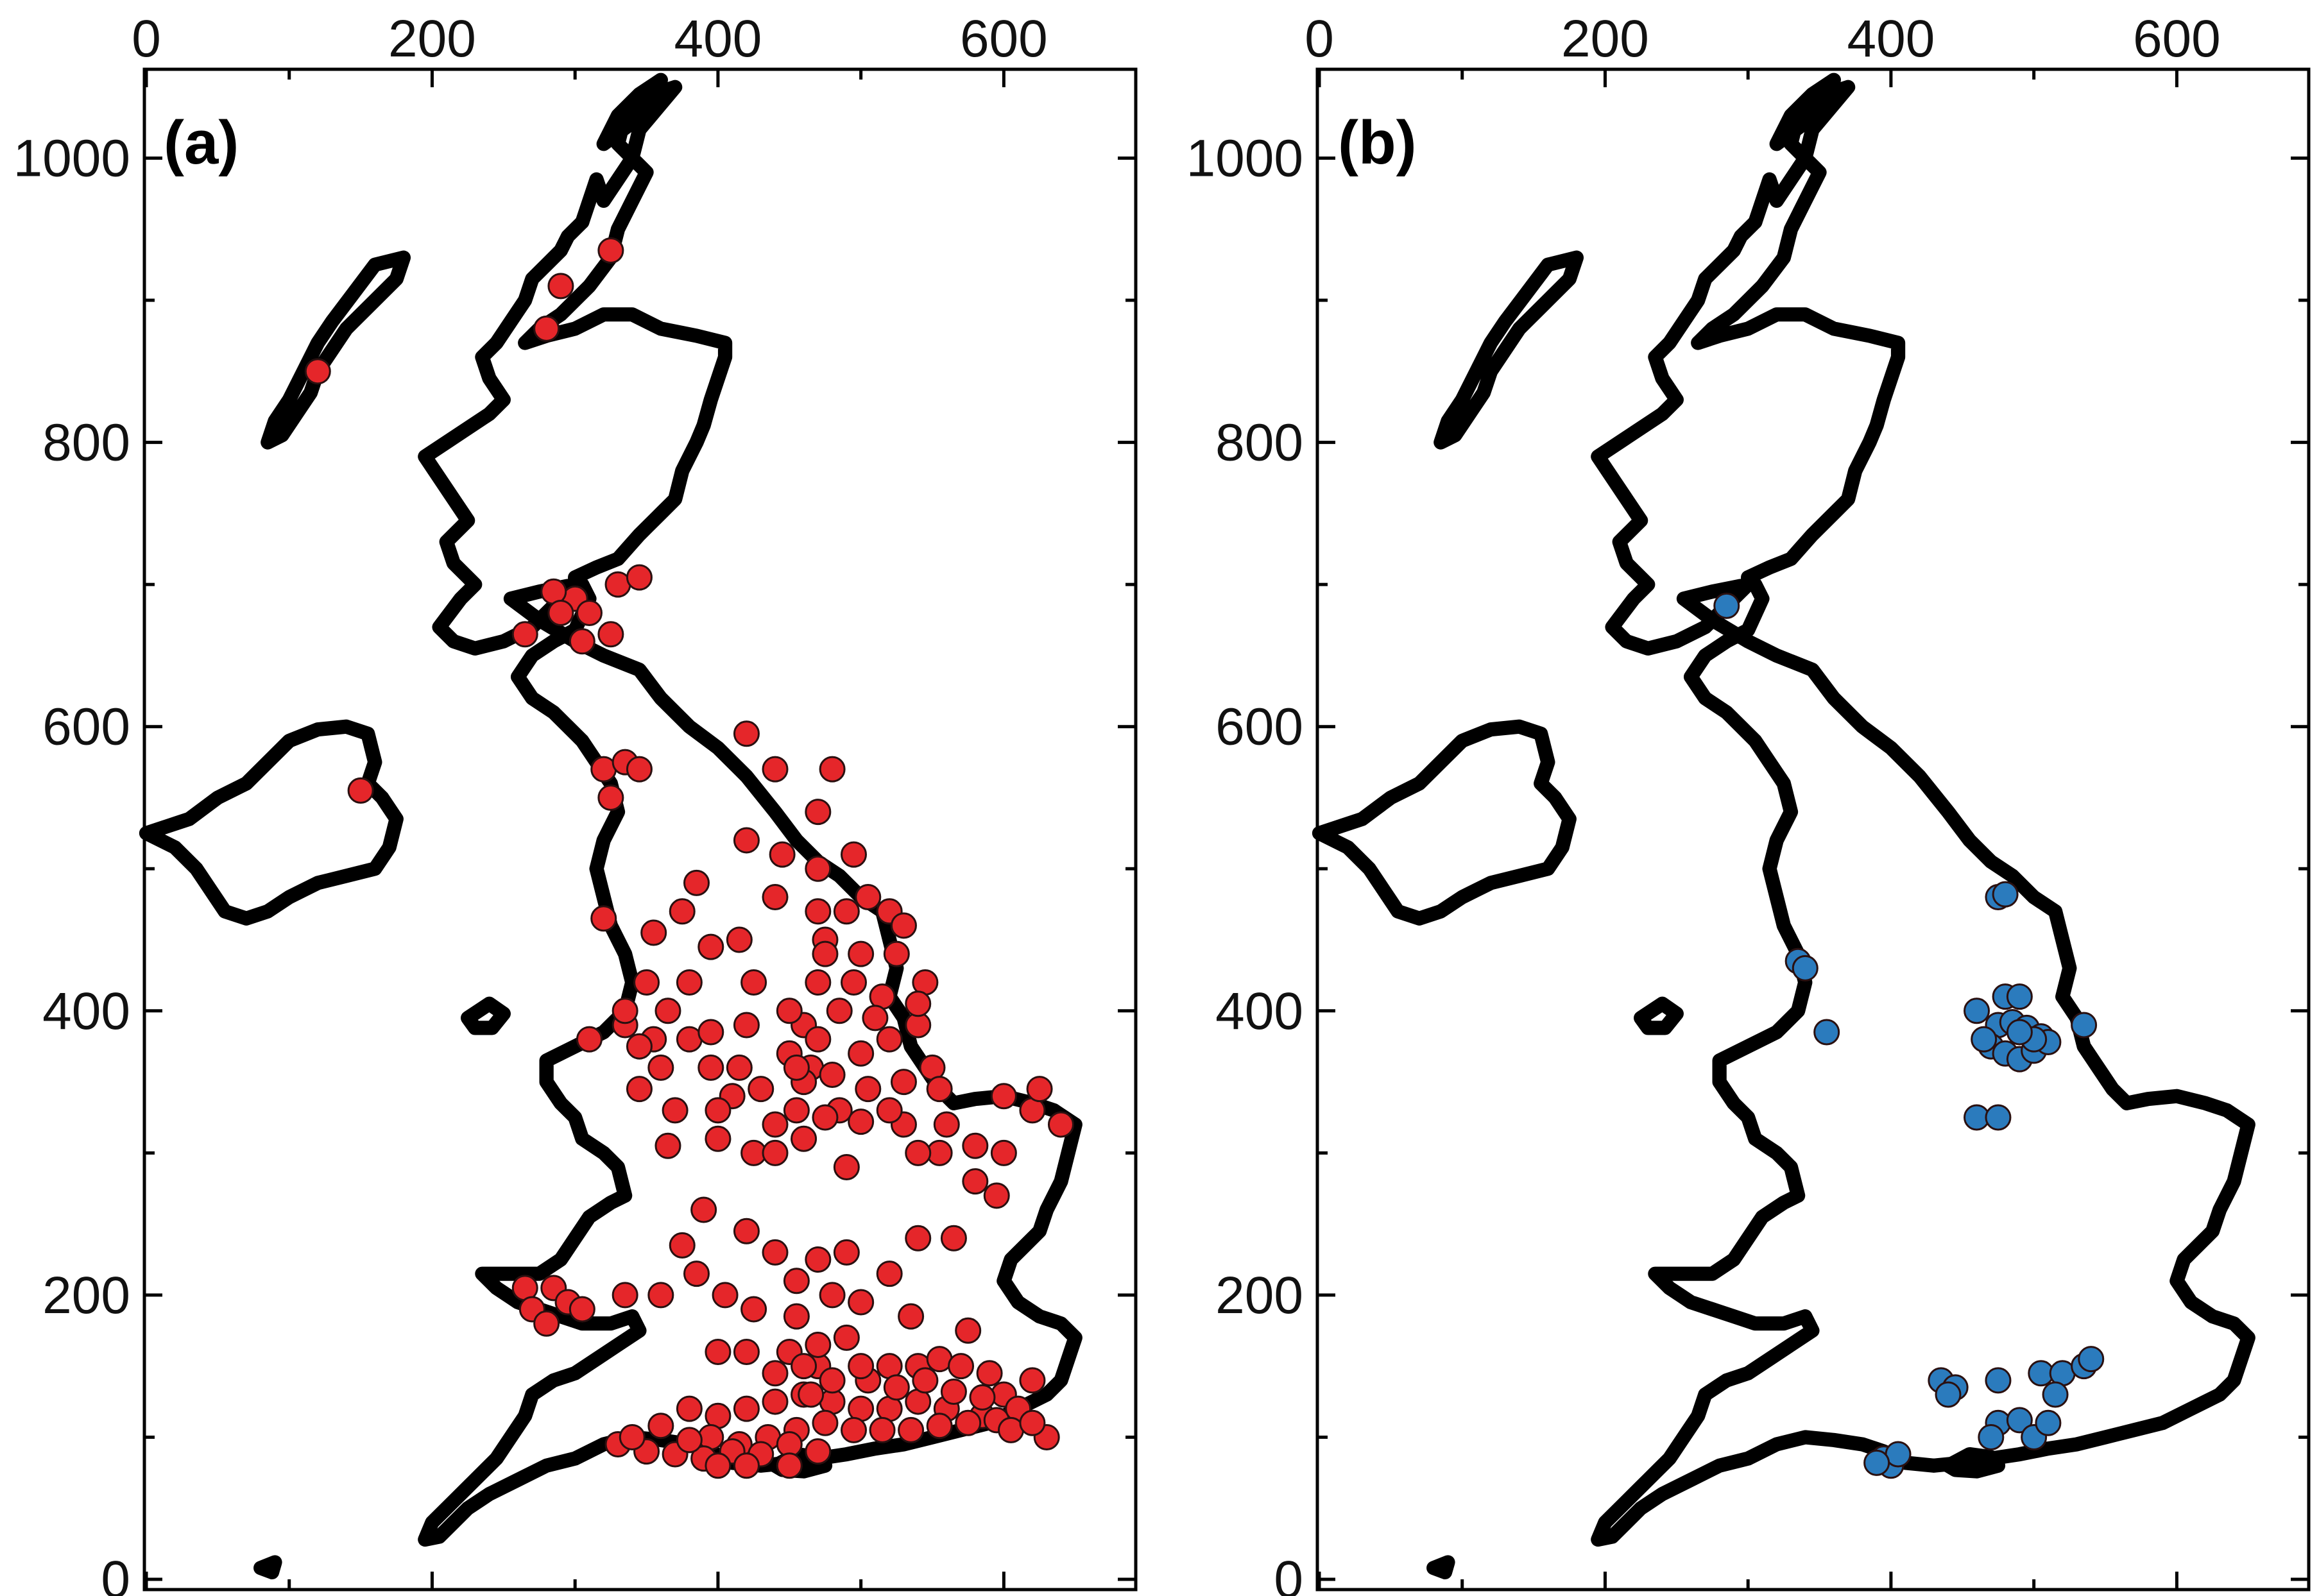  What do you see at coordinates (2177, 39) in the screenshot?
I see `x-tick-label: 600` at bounding box center [2177, 39].